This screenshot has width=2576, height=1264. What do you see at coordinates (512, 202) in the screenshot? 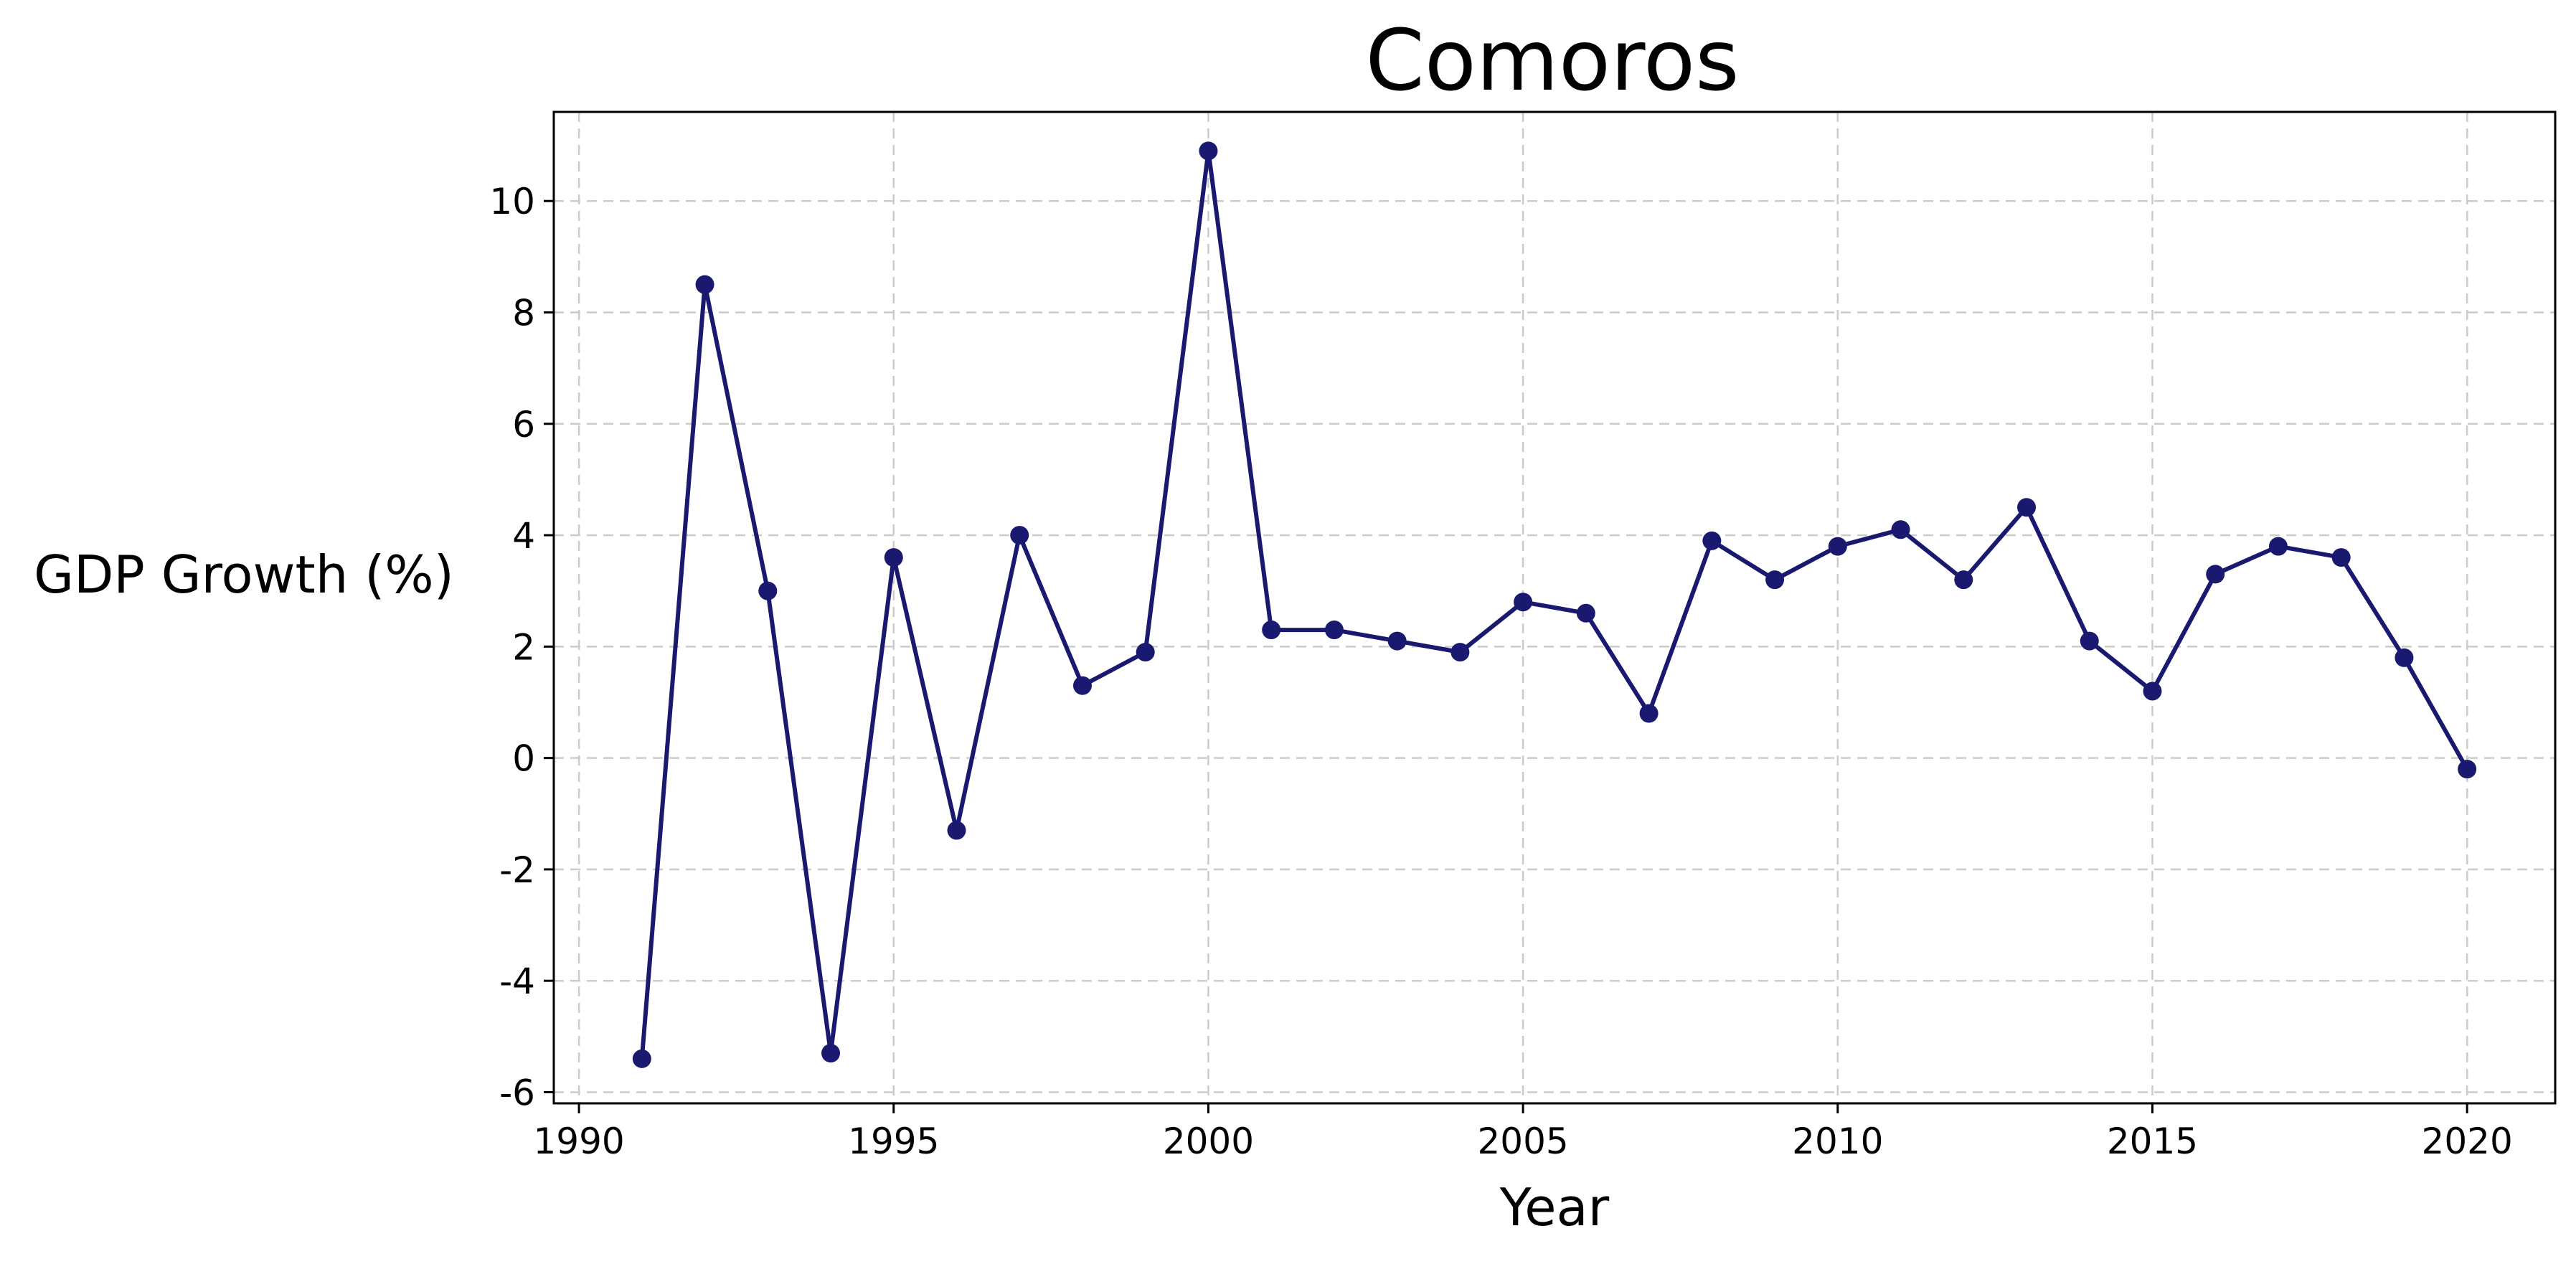
I see `y-tick-label: 10` at bounding box center [512, 202].